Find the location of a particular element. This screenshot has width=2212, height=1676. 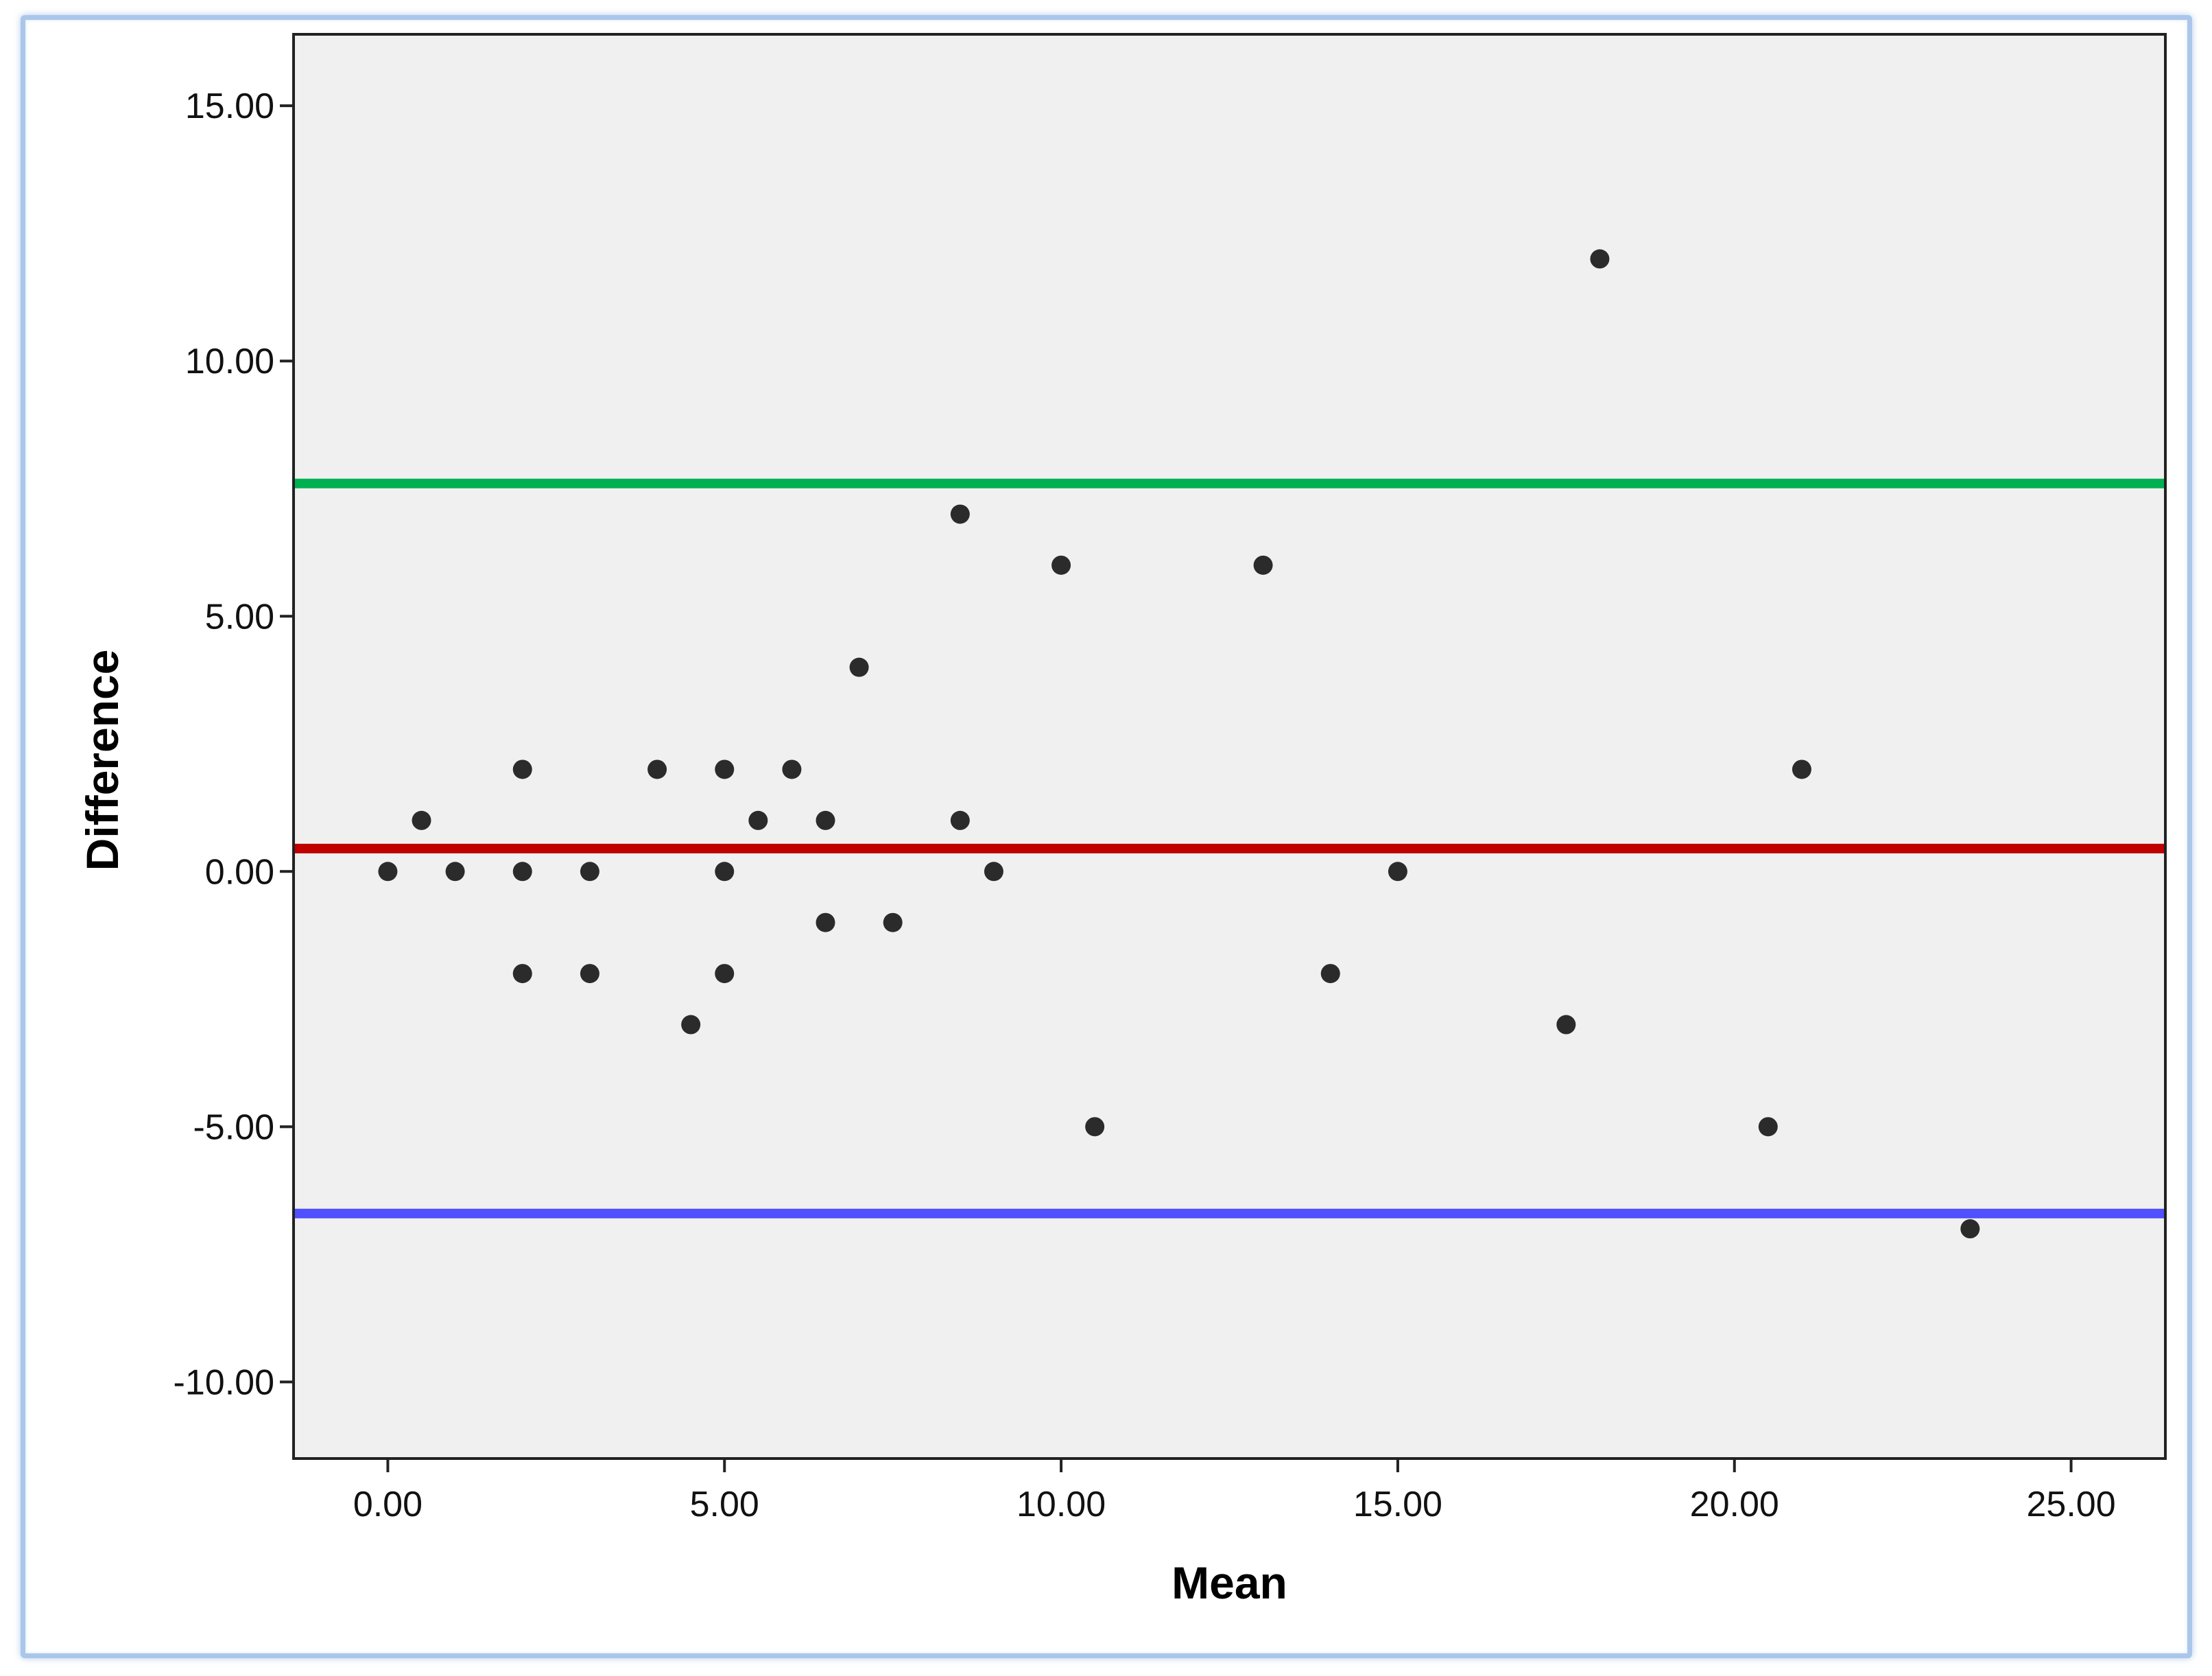

x-tick-label: 25.00 is located at coordinates (2070, 1504).